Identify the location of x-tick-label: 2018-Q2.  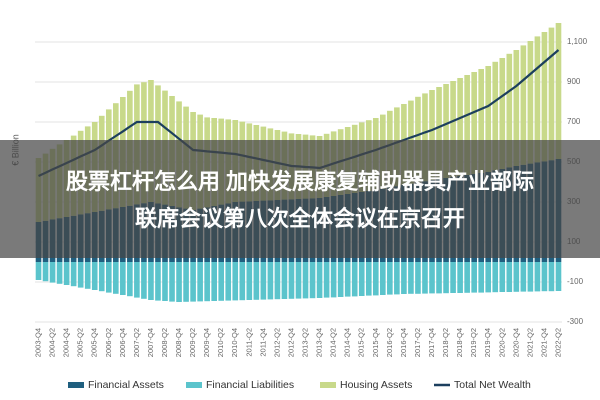
(445, 342).